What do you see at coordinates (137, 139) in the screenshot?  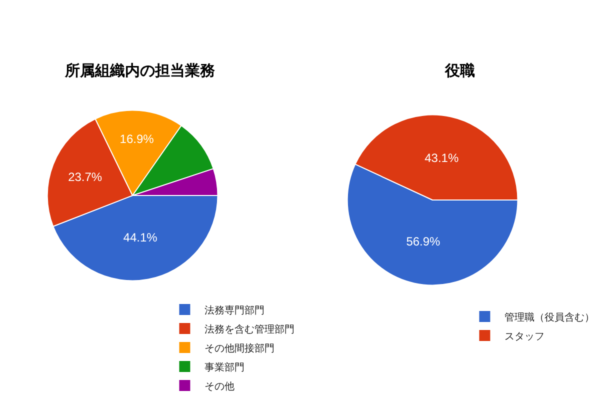 I see `data-label: 16.9%` at bounding box center [137, 139].